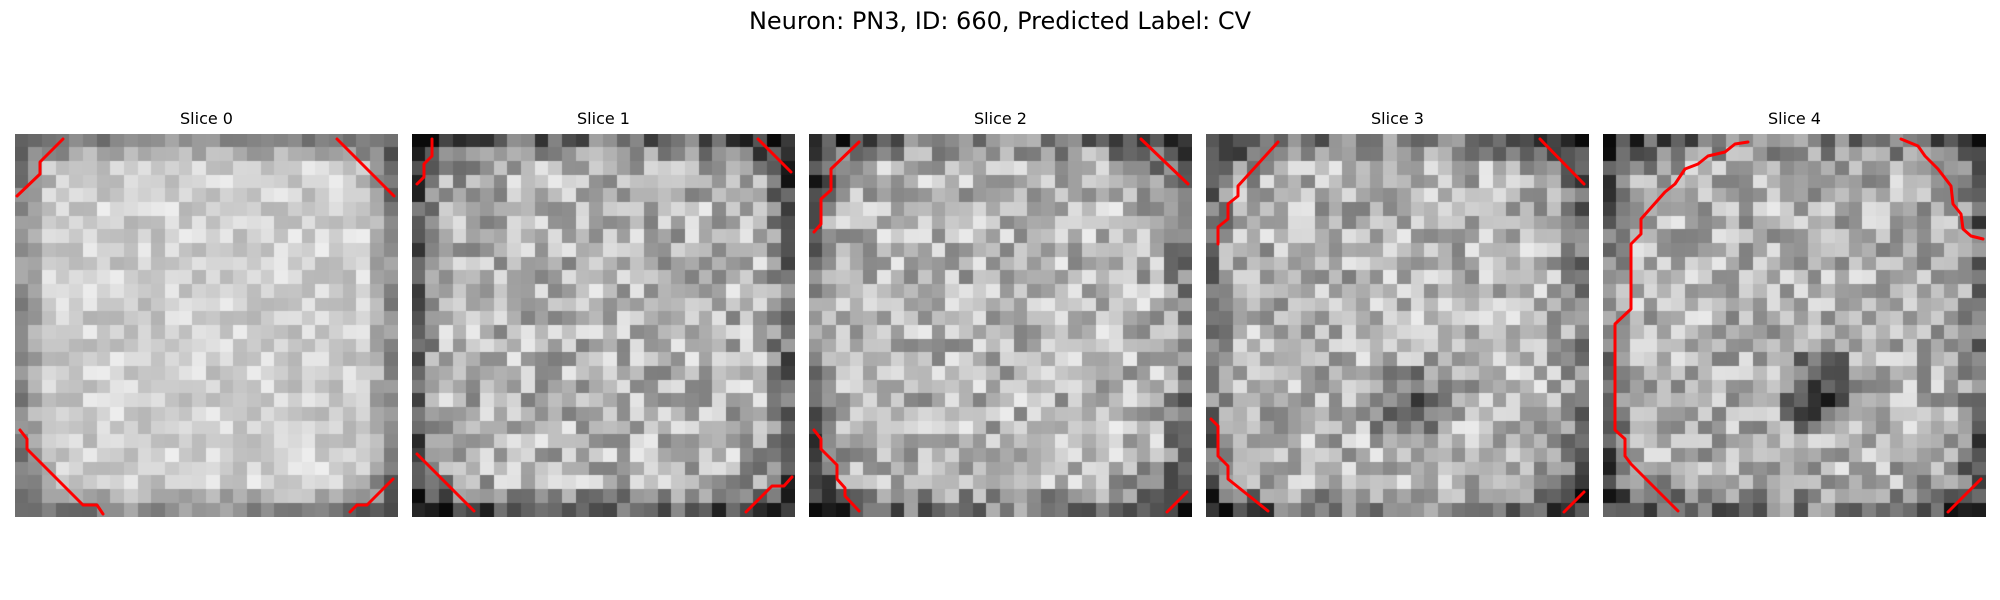  Describe the element at coordinates (1794, 325) in the screenshot. I see `slice-4-contours` at that location.